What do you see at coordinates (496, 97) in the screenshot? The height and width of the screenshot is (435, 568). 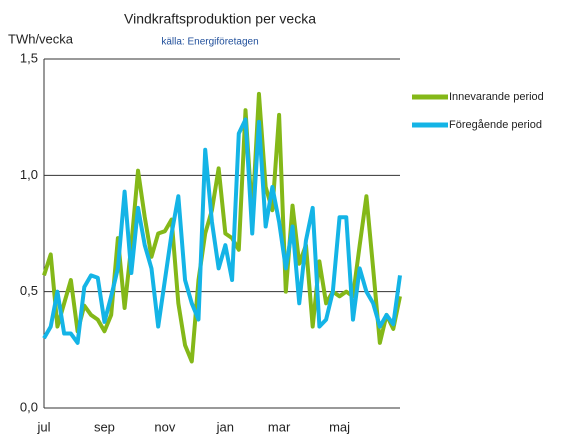 I see `legend-label: Innevarande period` at bounding box center [496, 97].